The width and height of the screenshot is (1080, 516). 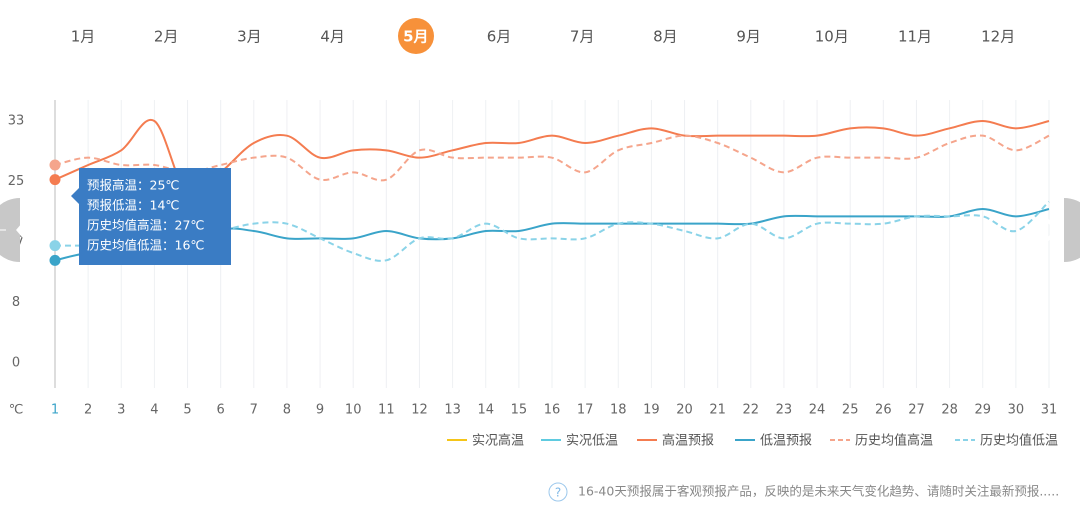 I want to click on x-tick-label: 29, so click(x=982, y=410).